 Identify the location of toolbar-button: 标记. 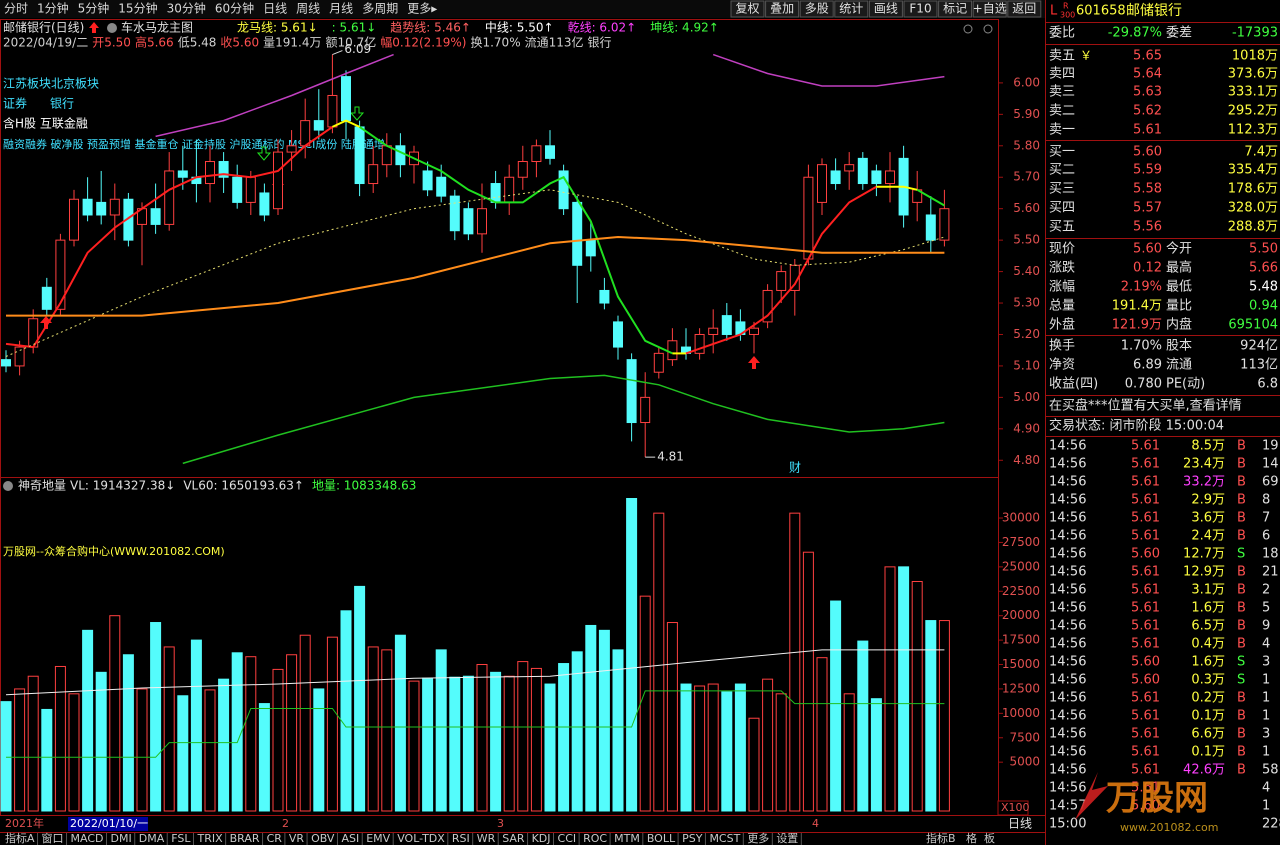
(955, 9).